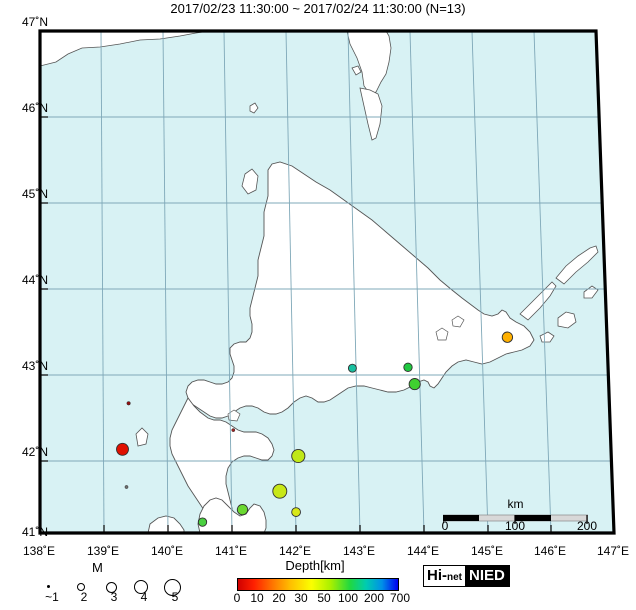 The image size is (636, 610). Describe the element at coordinates (144, 597) in the screenshot. I see `magnitude-label-4: 4` at that location.